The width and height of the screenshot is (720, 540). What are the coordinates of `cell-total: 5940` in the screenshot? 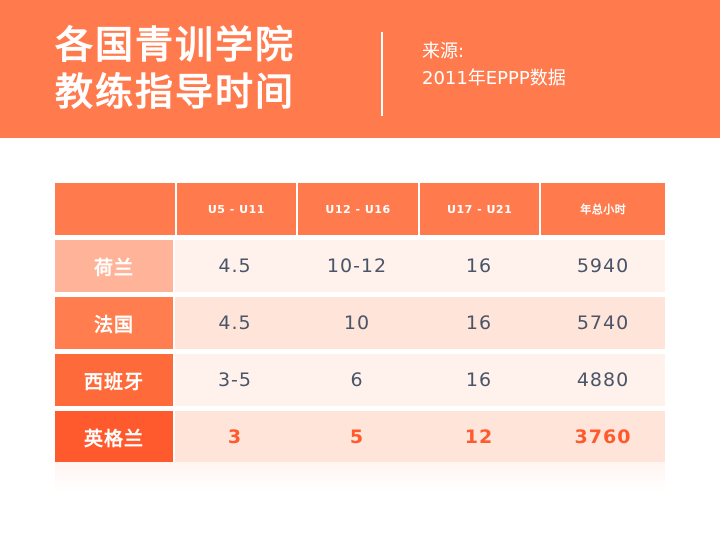 It's located at (603, 266).